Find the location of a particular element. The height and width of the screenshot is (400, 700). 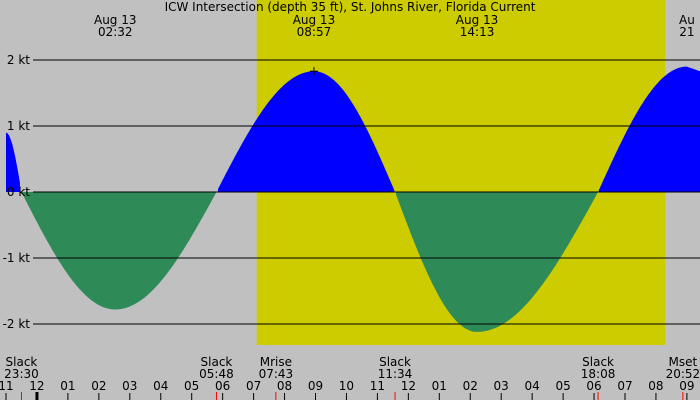

top-event-date: Au is located at coordinates (687, 20).